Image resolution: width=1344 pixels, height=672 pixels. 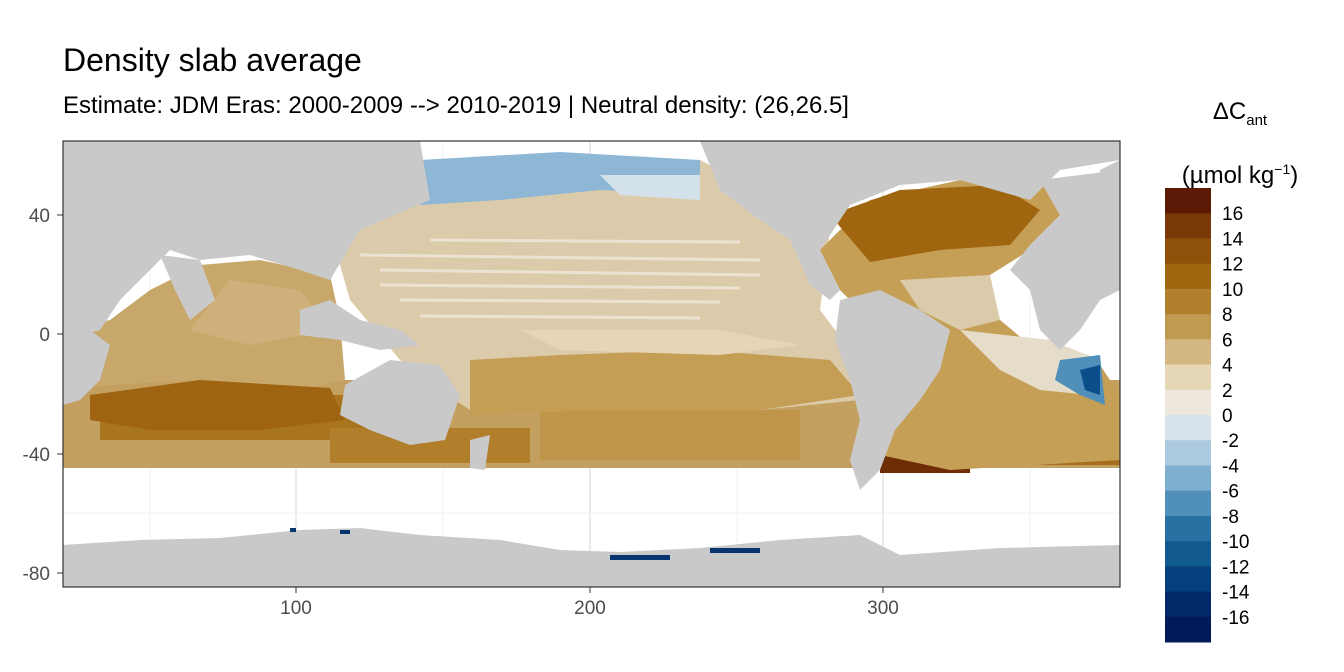 What do you see at coordinates (1232, 214) in the screenshot?
I see `legend-label: 16` at bounding box center [1232, 214].